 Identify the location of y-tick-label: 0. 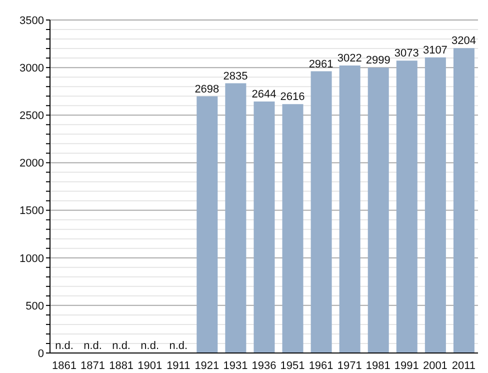
(41, 354).